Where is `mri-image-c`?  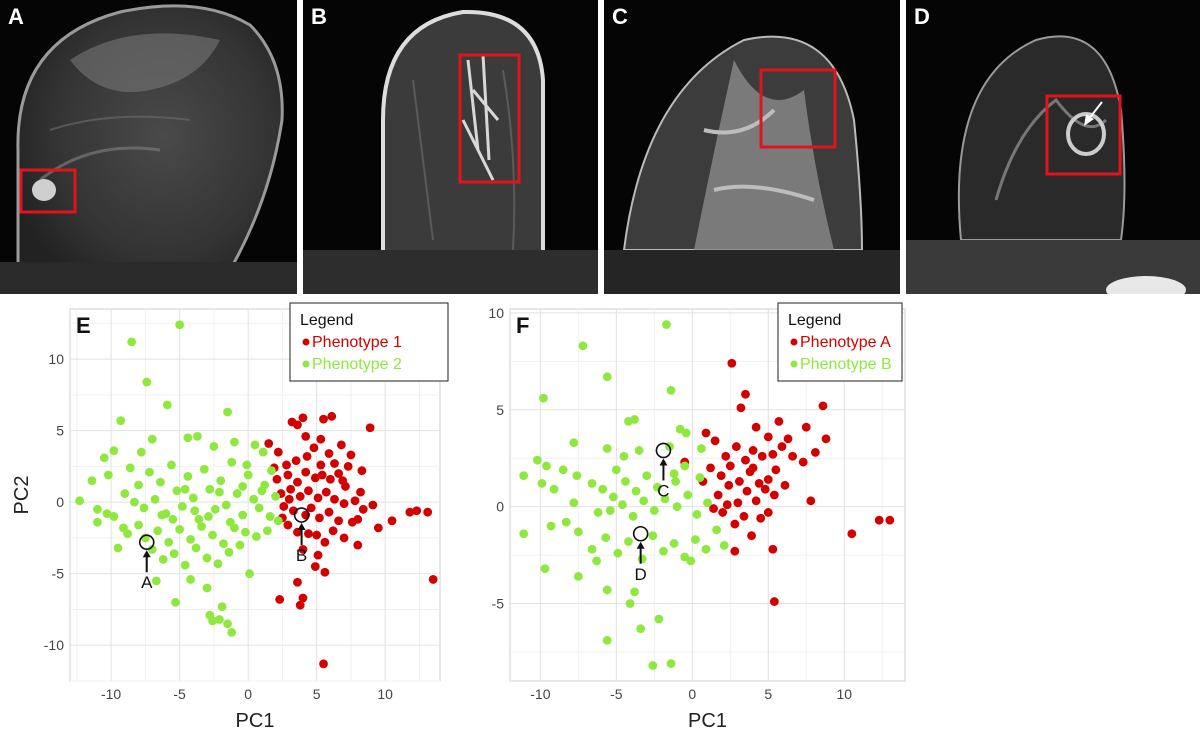
mri-image-c is located at coordinates (752, 164).